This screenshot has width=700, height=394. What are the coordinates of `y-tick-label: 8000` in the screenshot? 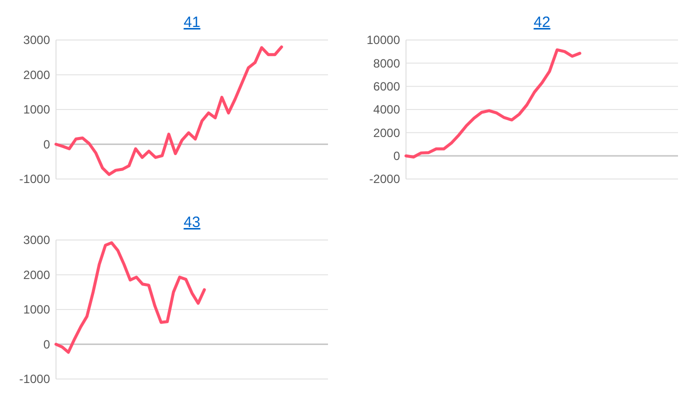 It's located at (386, 63).